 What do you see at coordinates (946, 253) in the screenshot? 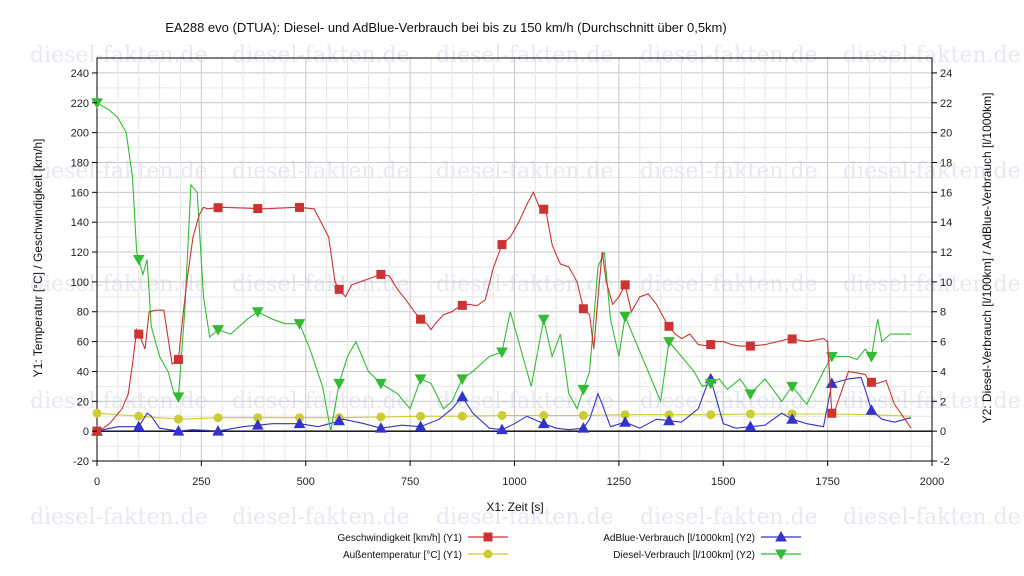
I see `y-right-tick-label: 12` at bounding box center [946, 253].